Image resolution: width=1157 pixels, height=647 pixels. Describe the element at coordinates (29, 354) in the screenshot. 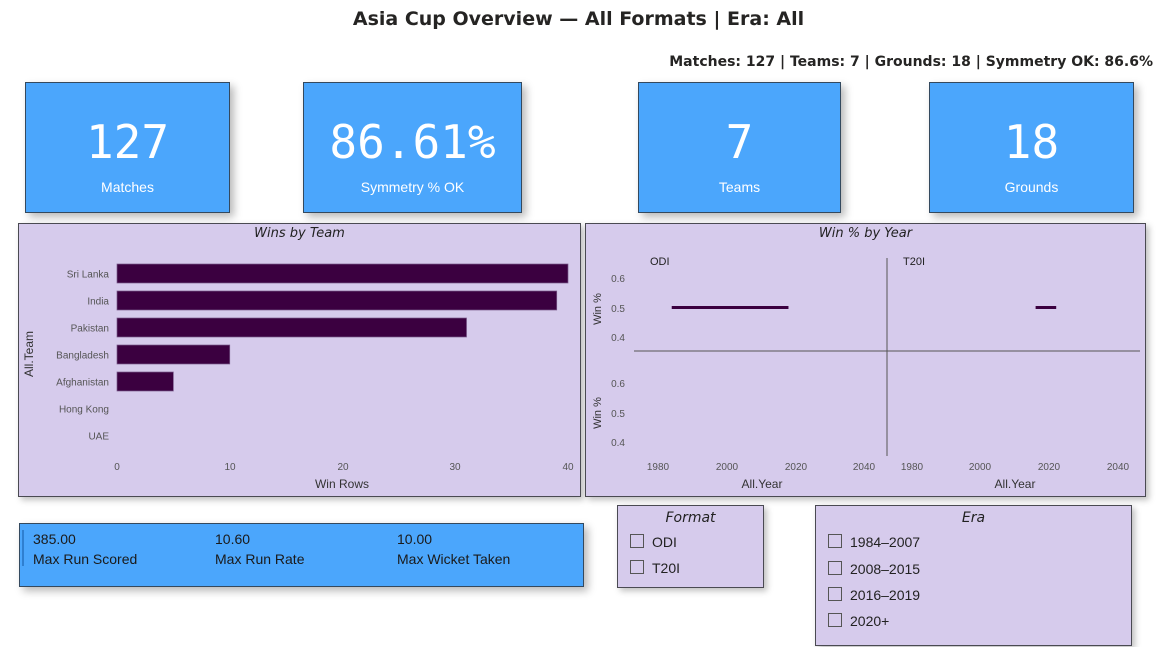

I see `y-axis-label: All.Team` at that location.